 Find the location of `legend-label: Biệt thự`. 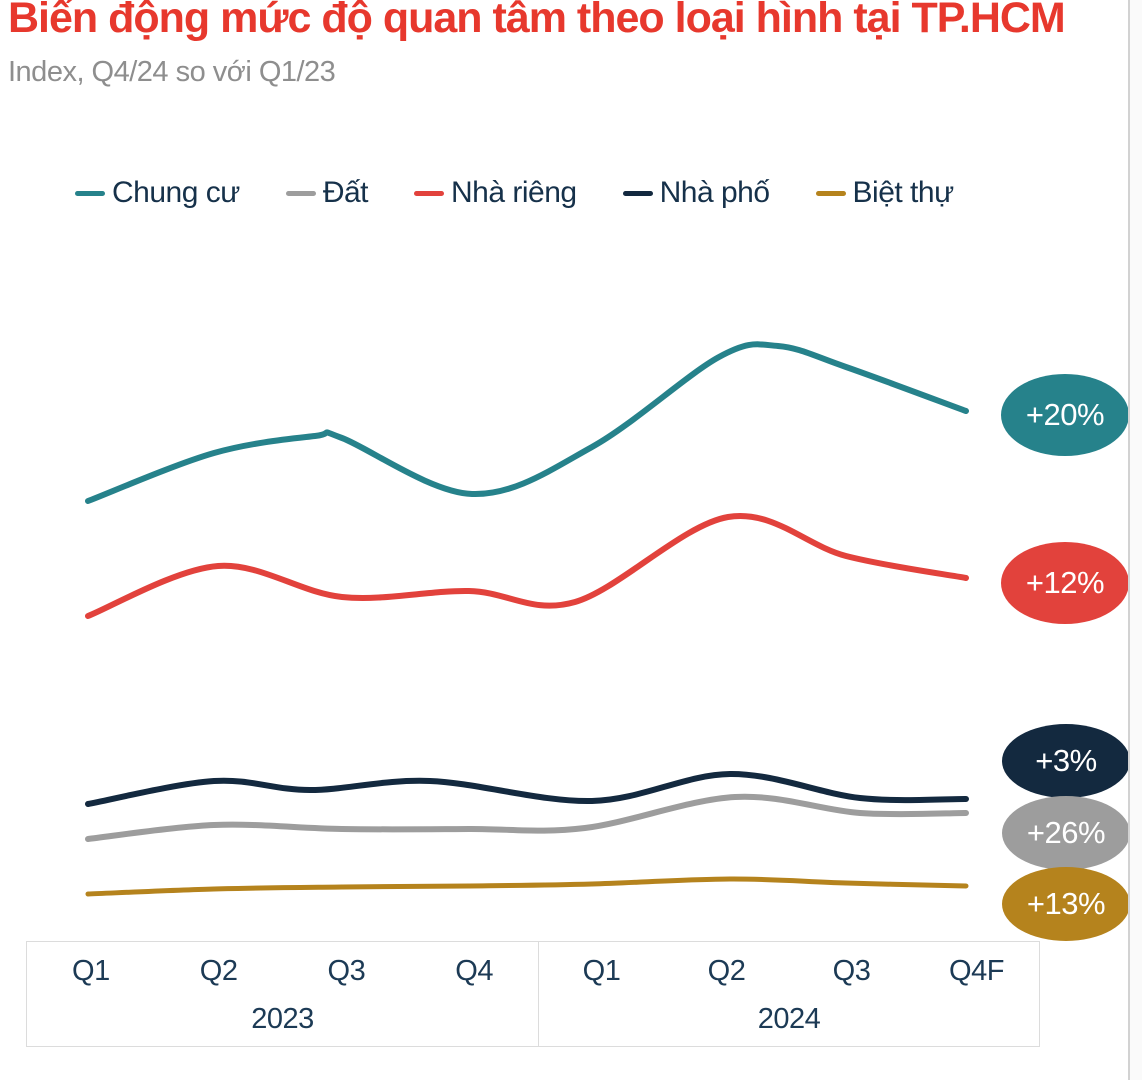

legend-label: Biệt thự is located at coordinates (903, 192).